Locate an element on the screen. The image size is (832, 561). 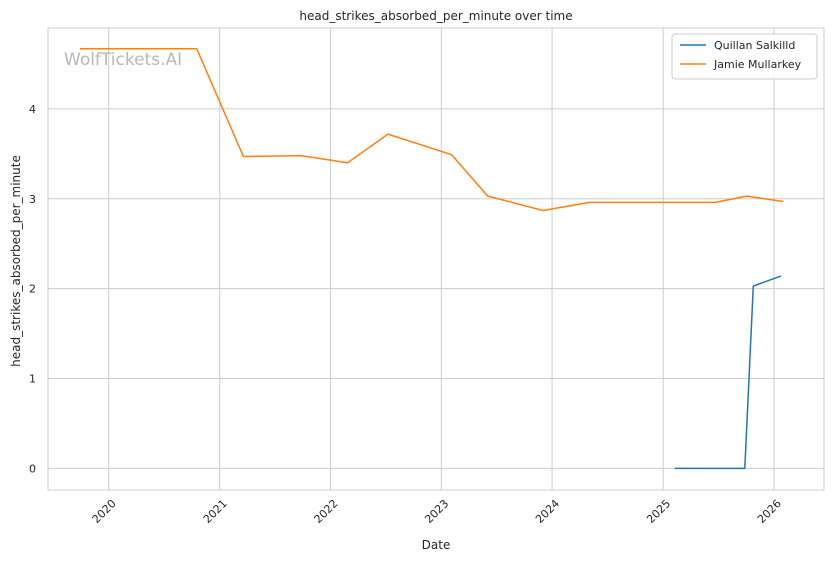
y-tick-label: 2 is located at coordinates (32, 289).